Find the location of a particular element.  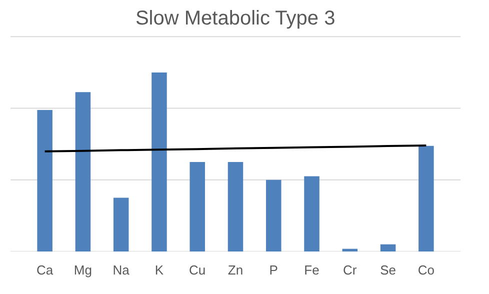

x-tick-label: Fe is located at coordinates (312, 270).